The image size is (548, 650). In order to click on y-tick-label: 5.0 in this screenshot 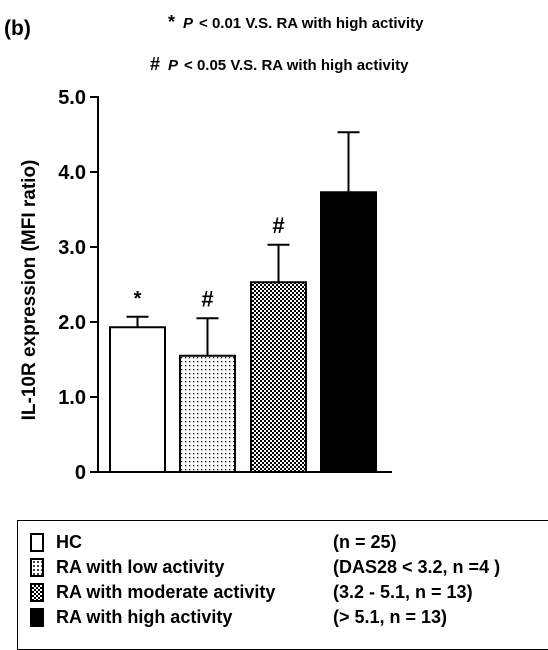, I will do `click(72, 98)`.